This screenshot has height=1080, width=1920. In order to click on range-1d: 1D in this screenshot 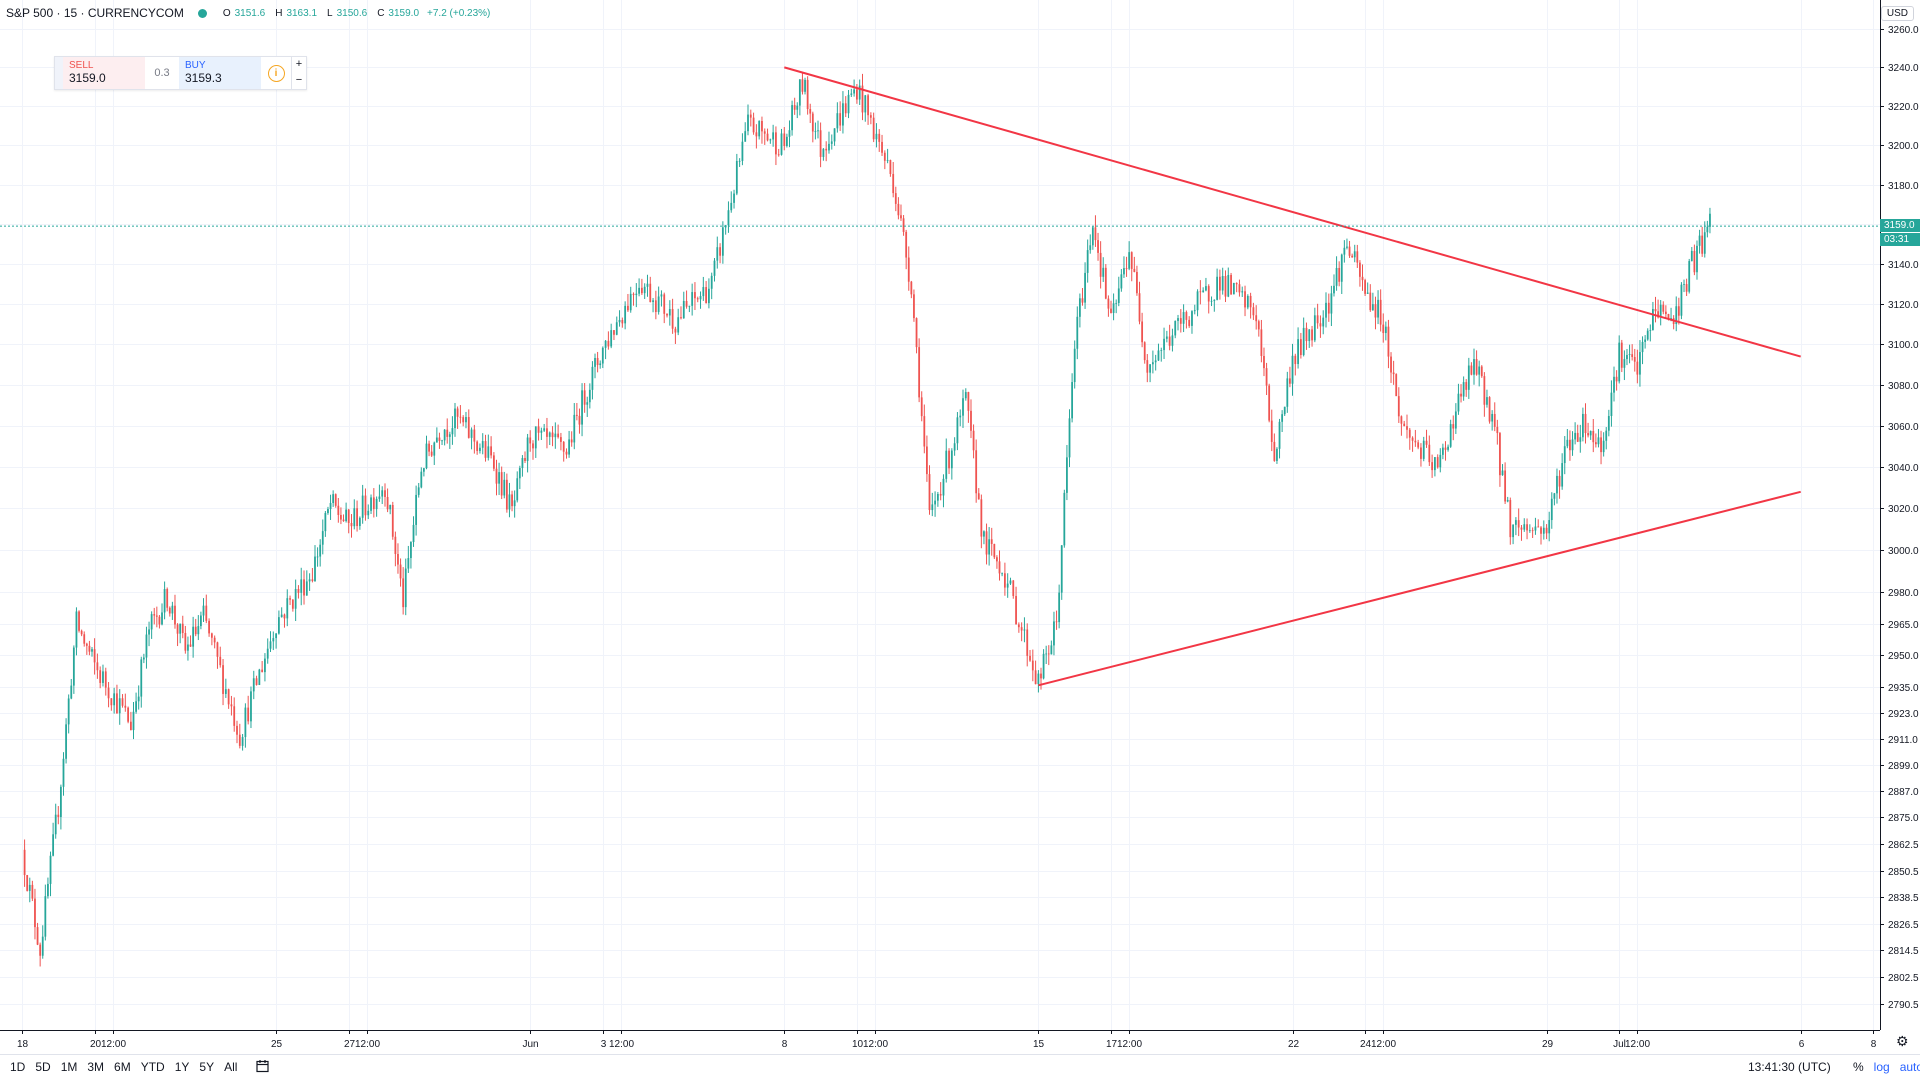, I will do `click(18, 1067)`.